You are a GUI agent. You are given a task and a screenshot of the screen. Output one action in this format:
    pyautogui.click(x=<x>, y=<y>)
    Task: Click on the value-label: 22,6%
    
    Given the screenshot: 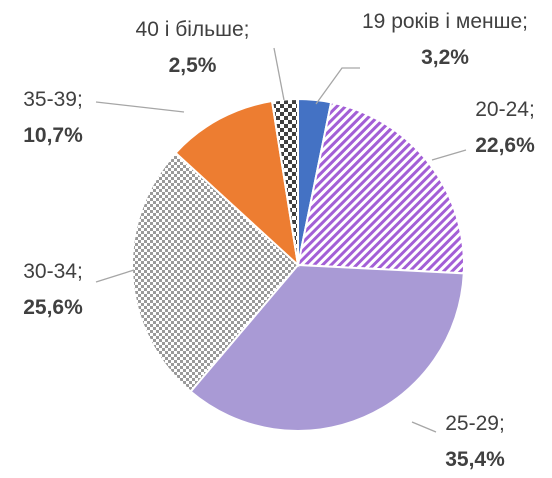 What is the action you would take?
    pyautogui.click(x=505, y=145)
    